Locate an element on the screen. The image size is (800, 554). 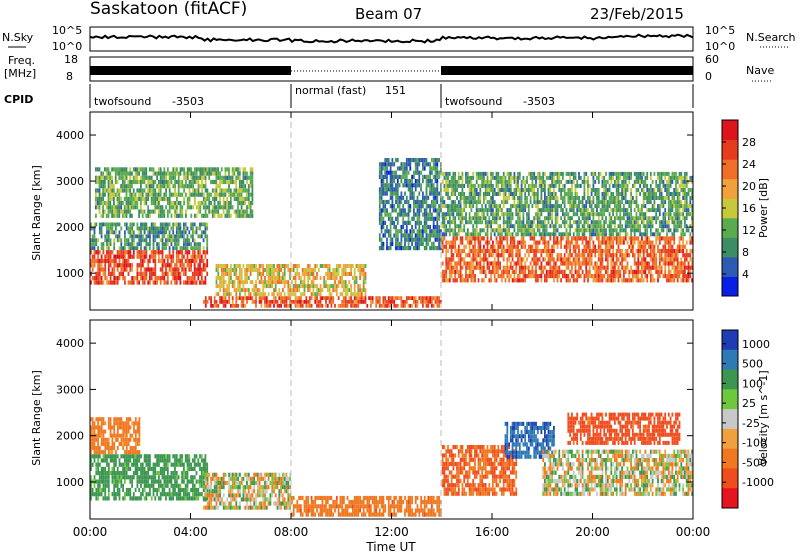
noise-left-tick-bottom: 10^0 is located at coordinates (67, 46).